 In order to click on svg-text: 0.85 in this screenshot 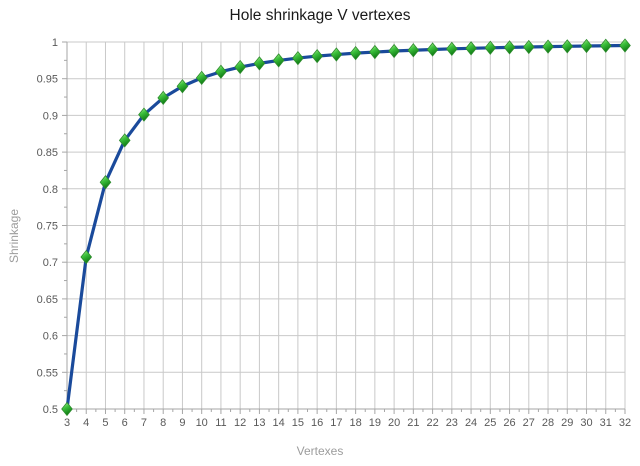, I will do `click(47, 153)`.